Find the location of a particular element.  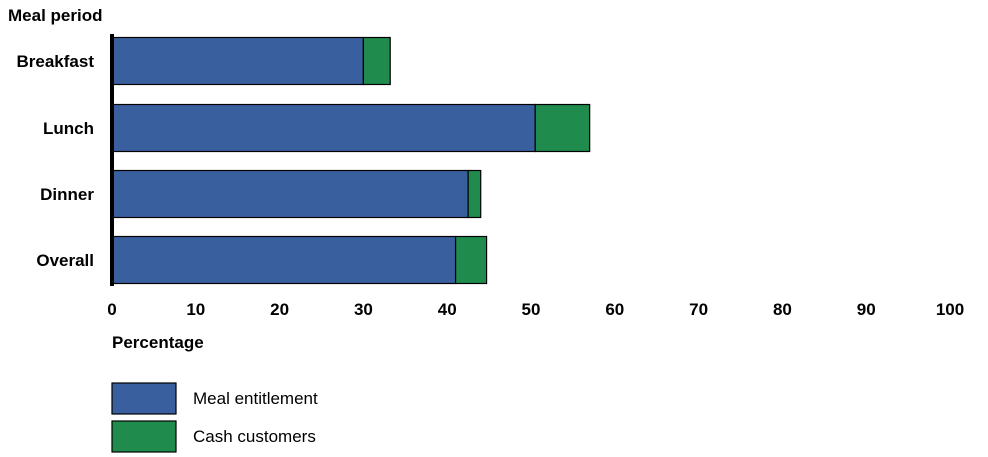

category-labels: Breakfast Lunch Dinner Overall is located at coordinates (56, 161).